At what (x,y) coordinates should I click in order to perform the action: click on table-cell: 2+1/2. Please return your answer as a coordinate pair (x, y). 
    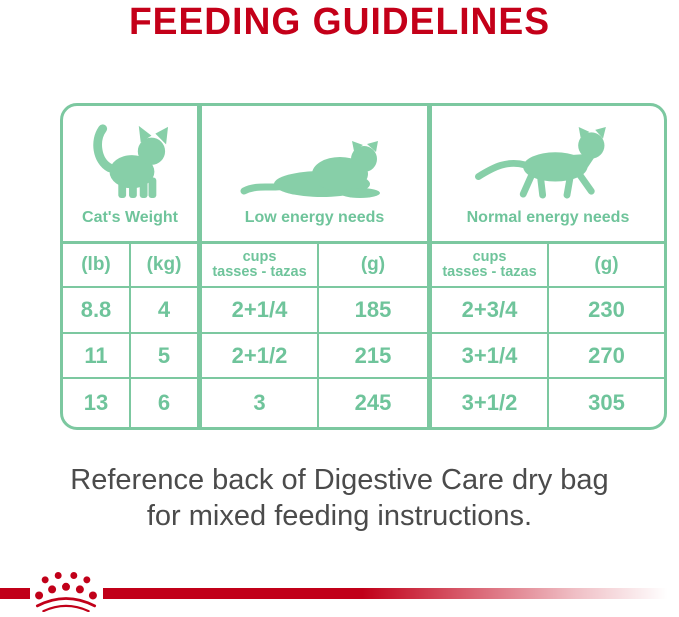
    Looking at the image, I should click on (260, 356).